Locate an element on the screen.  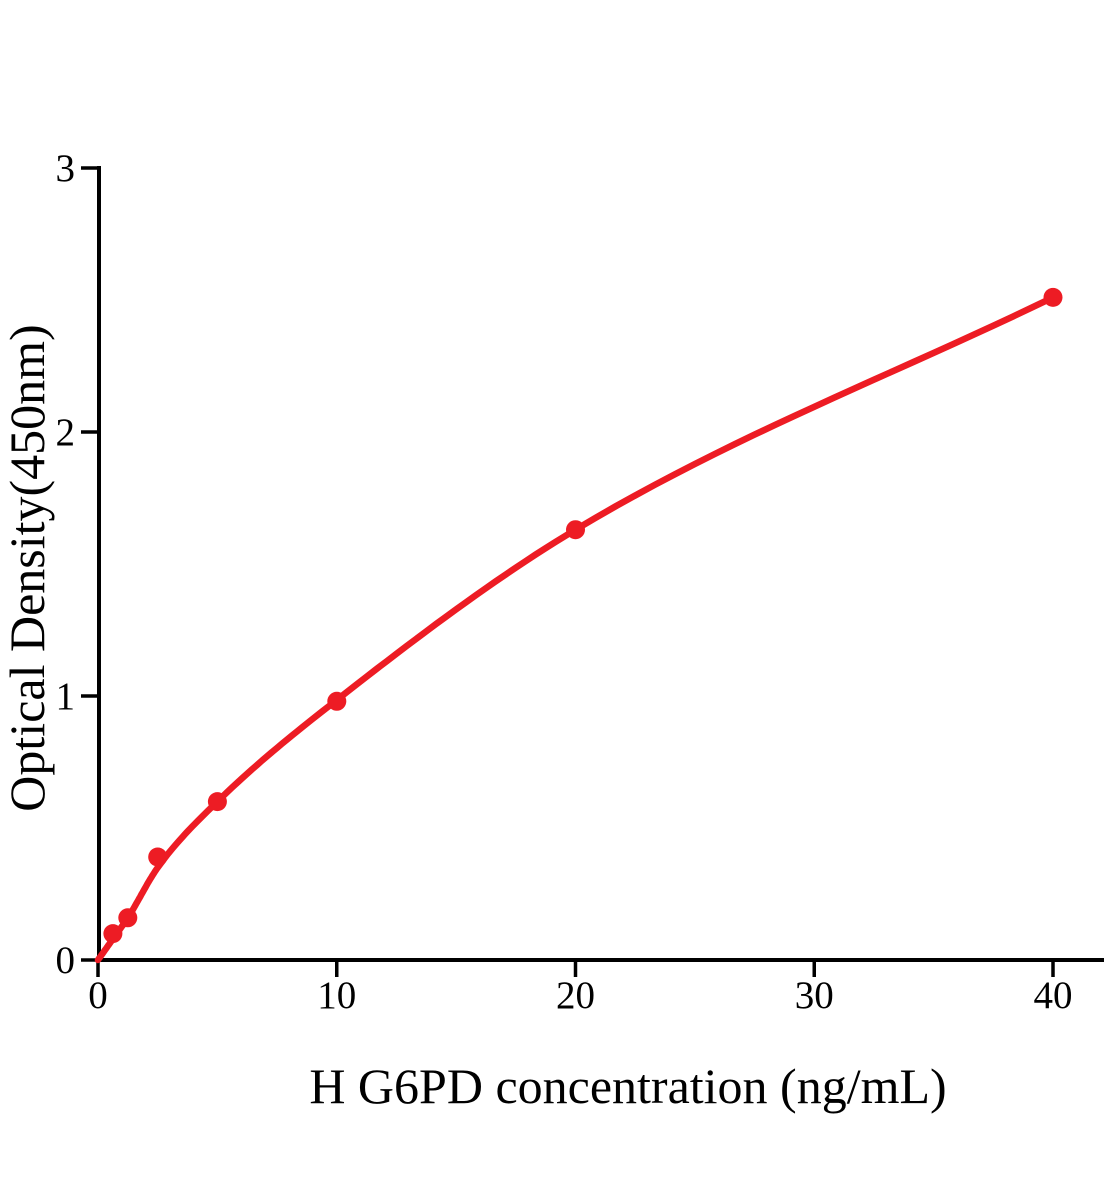
y-axis-title: Optical Density(450nm) is located at coordinates (27, 567).